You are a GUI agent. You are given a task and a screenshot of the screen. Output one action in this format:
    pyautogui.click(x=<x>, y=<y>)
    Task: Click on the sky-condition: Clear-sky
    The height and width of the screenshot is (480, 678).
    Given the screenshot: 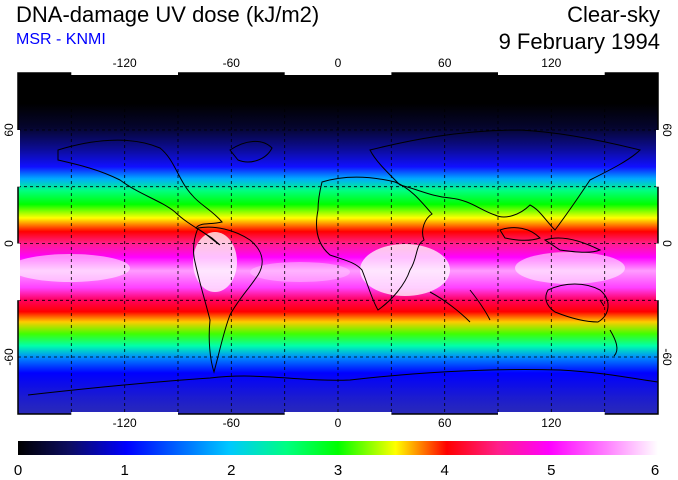 What is the action you would take?
    pyautogui.click(x=613, y=14)
    